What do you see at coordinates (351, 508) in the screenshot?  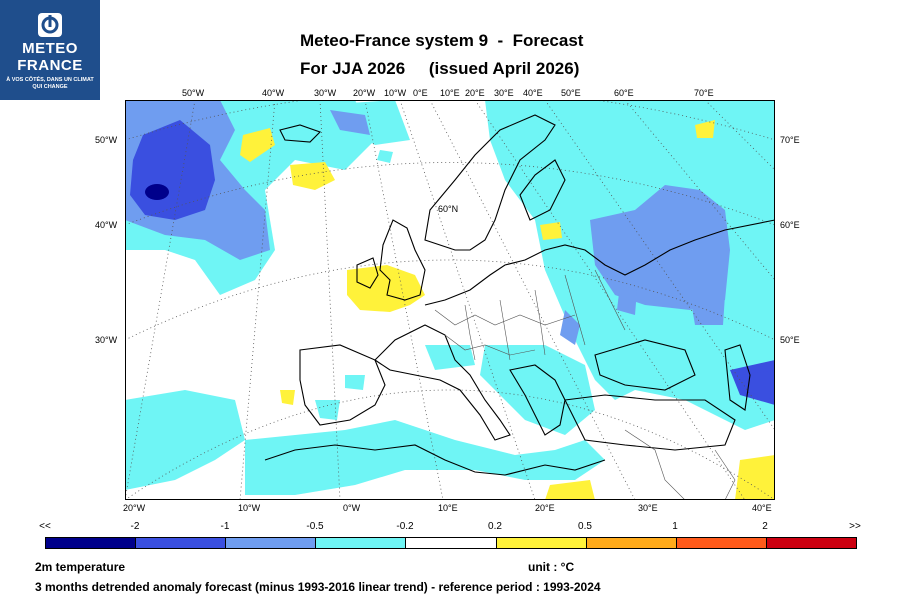 I see `bottom-lon-label: 0°W` at bounding box center [351, 508].